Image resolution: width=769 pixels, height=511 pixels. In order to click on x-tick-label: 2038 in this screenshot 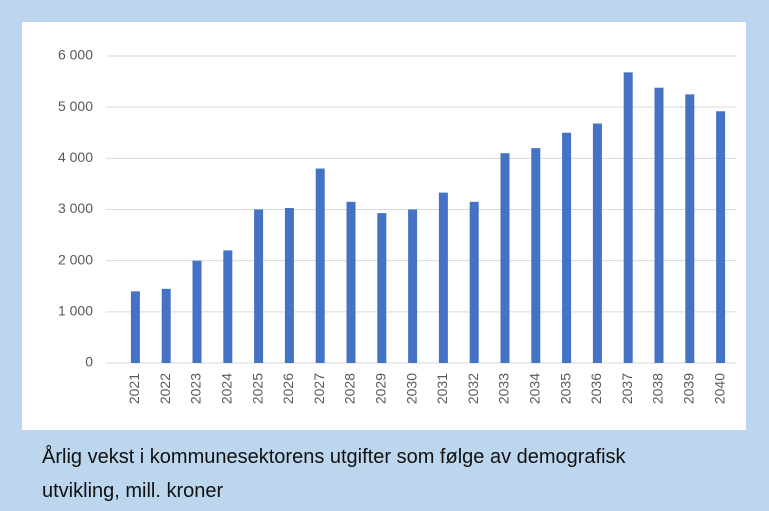, I will do `click(658, 388)`.